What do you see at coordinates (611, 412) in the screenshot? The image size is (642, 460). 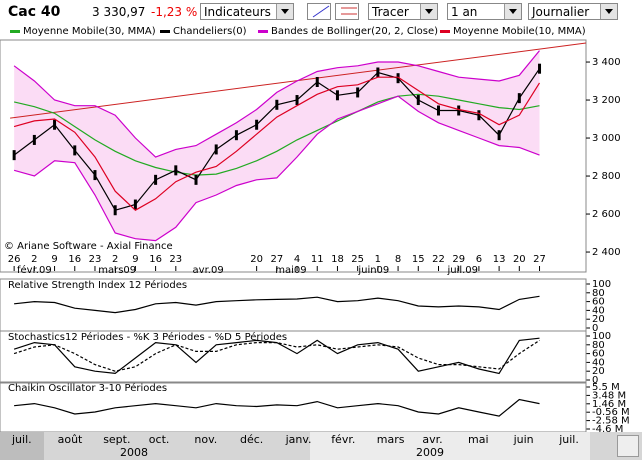 I see `y-tick-label: -0.56 M` at bounding box center [611, 412].